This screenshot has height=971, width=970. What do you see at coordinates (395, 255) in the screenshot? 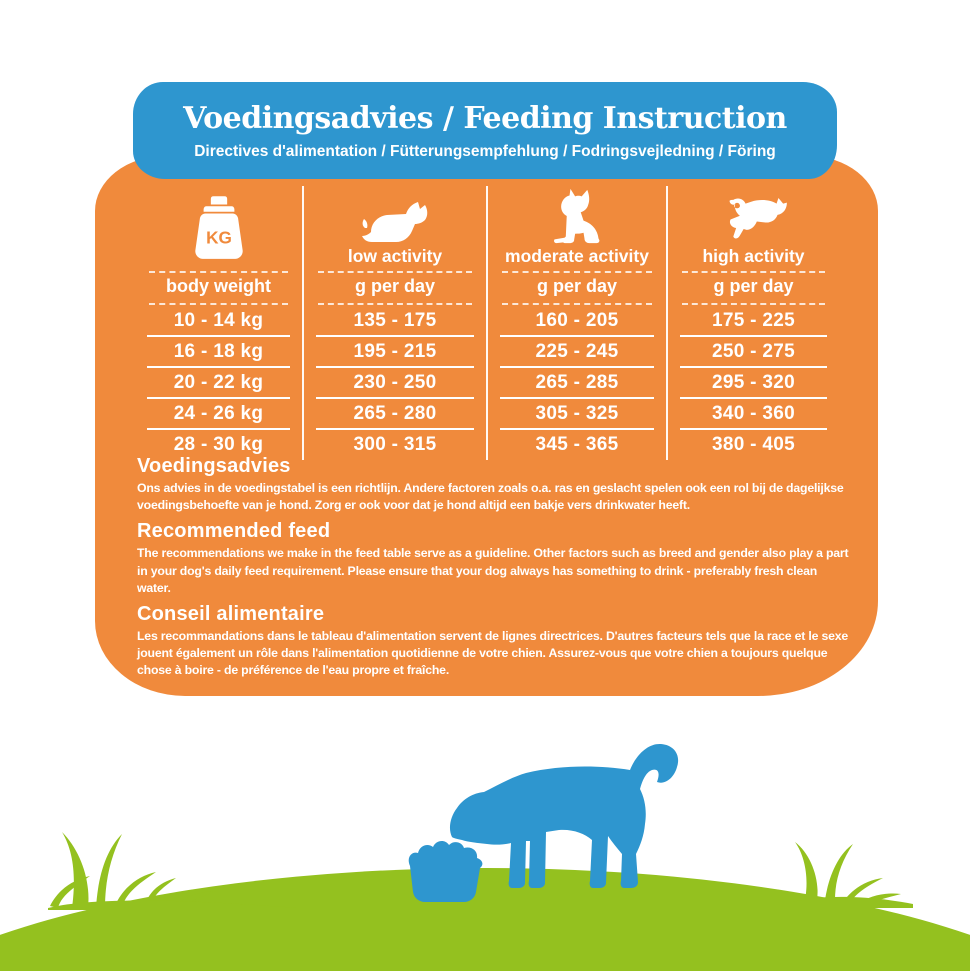
I see `column-label: low activity` at bounding box center [395, 255].